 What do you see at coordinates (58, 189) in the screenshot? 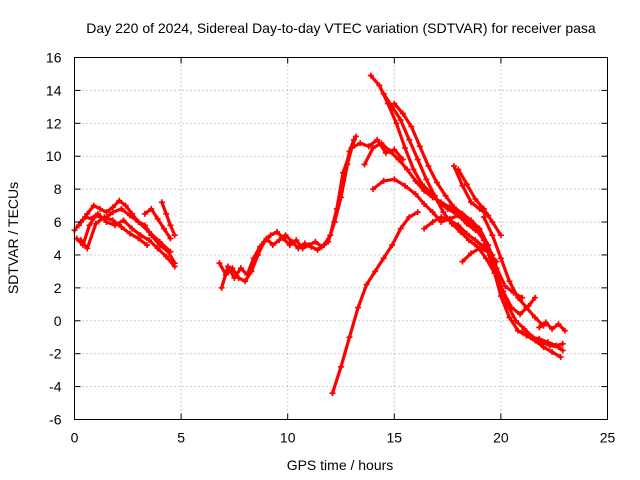
I see `y-tick-label: 8` at bounding box center [58, 189].